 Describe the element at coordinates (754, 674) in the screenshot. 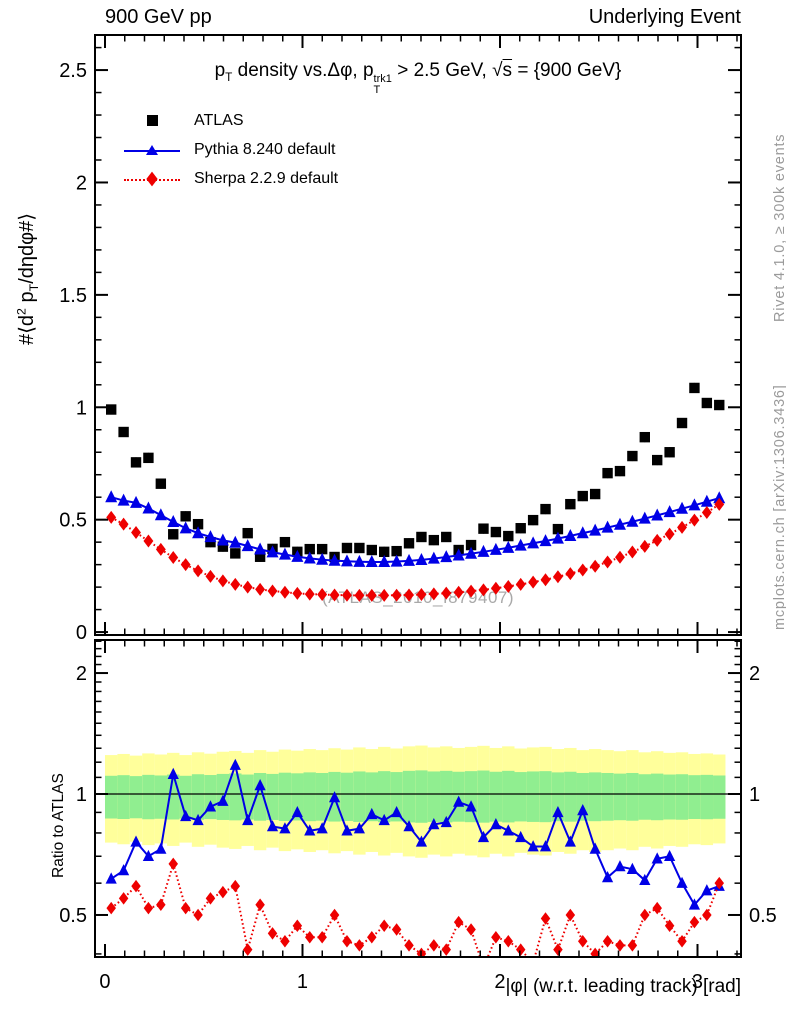

I see `y-ratio-tick-label-right: 2` at that location.